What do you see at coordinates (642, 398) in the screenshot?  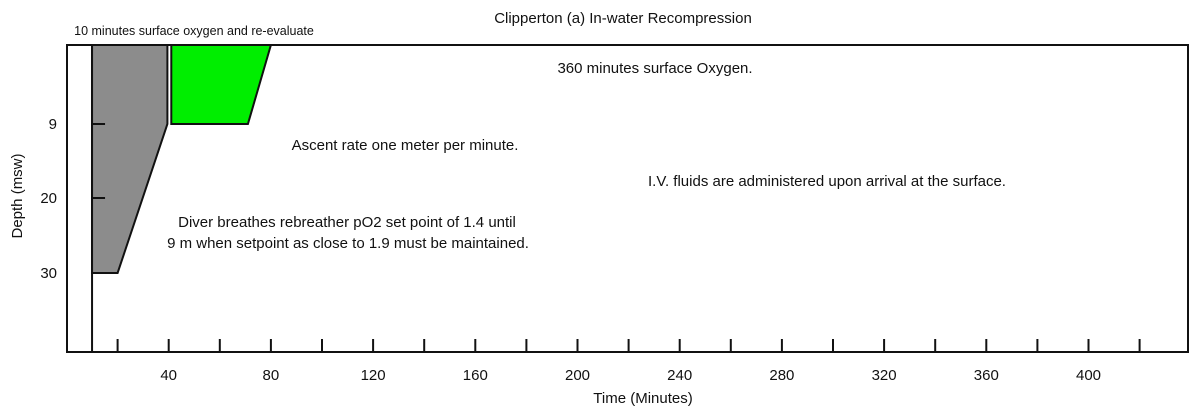 I see `x-axis-title: Time (Minutes)` at bounding box center [642, 398].